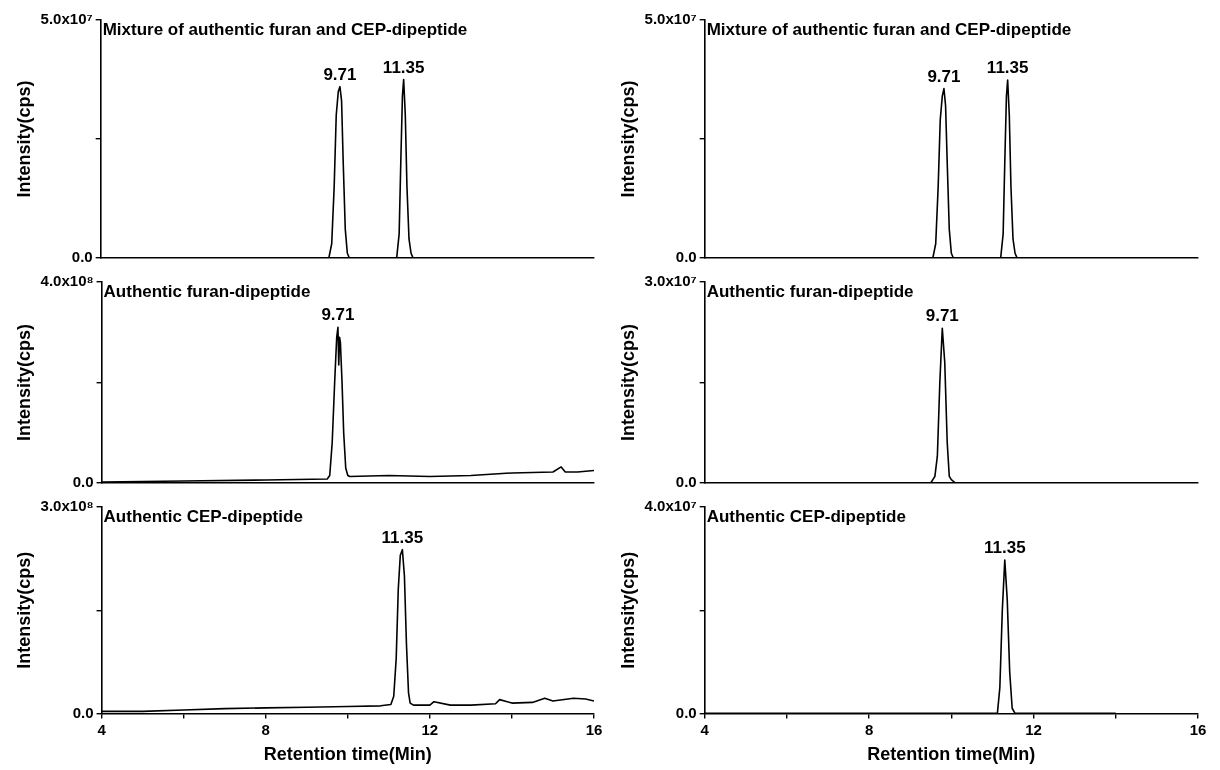  I want to click on y-tick-label: 4.0x10⁷, so click(670, 506).